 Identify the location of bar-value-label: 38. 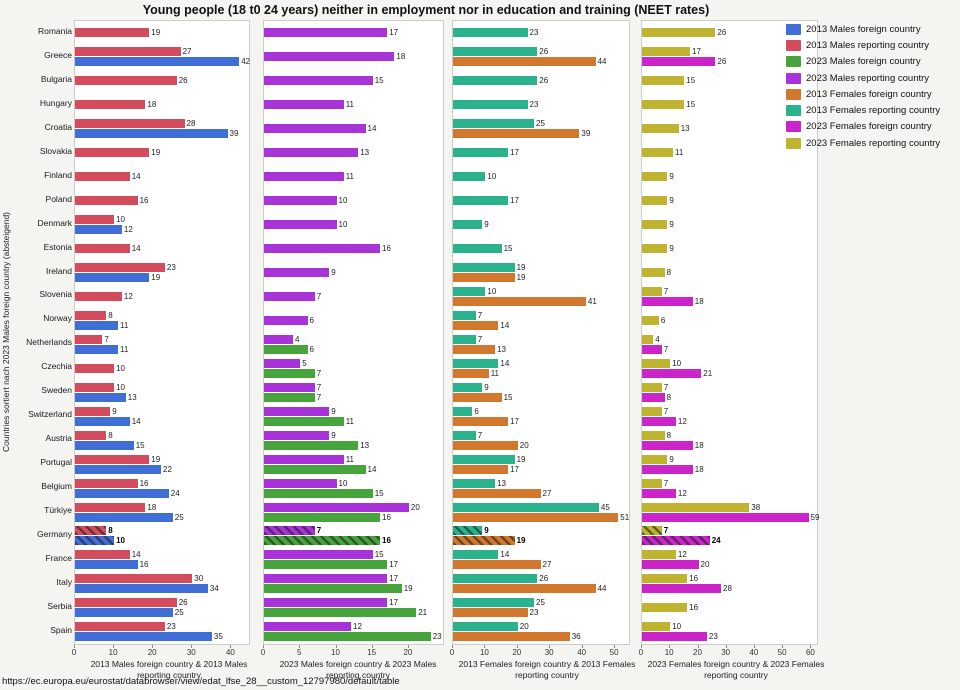
(756, 507).